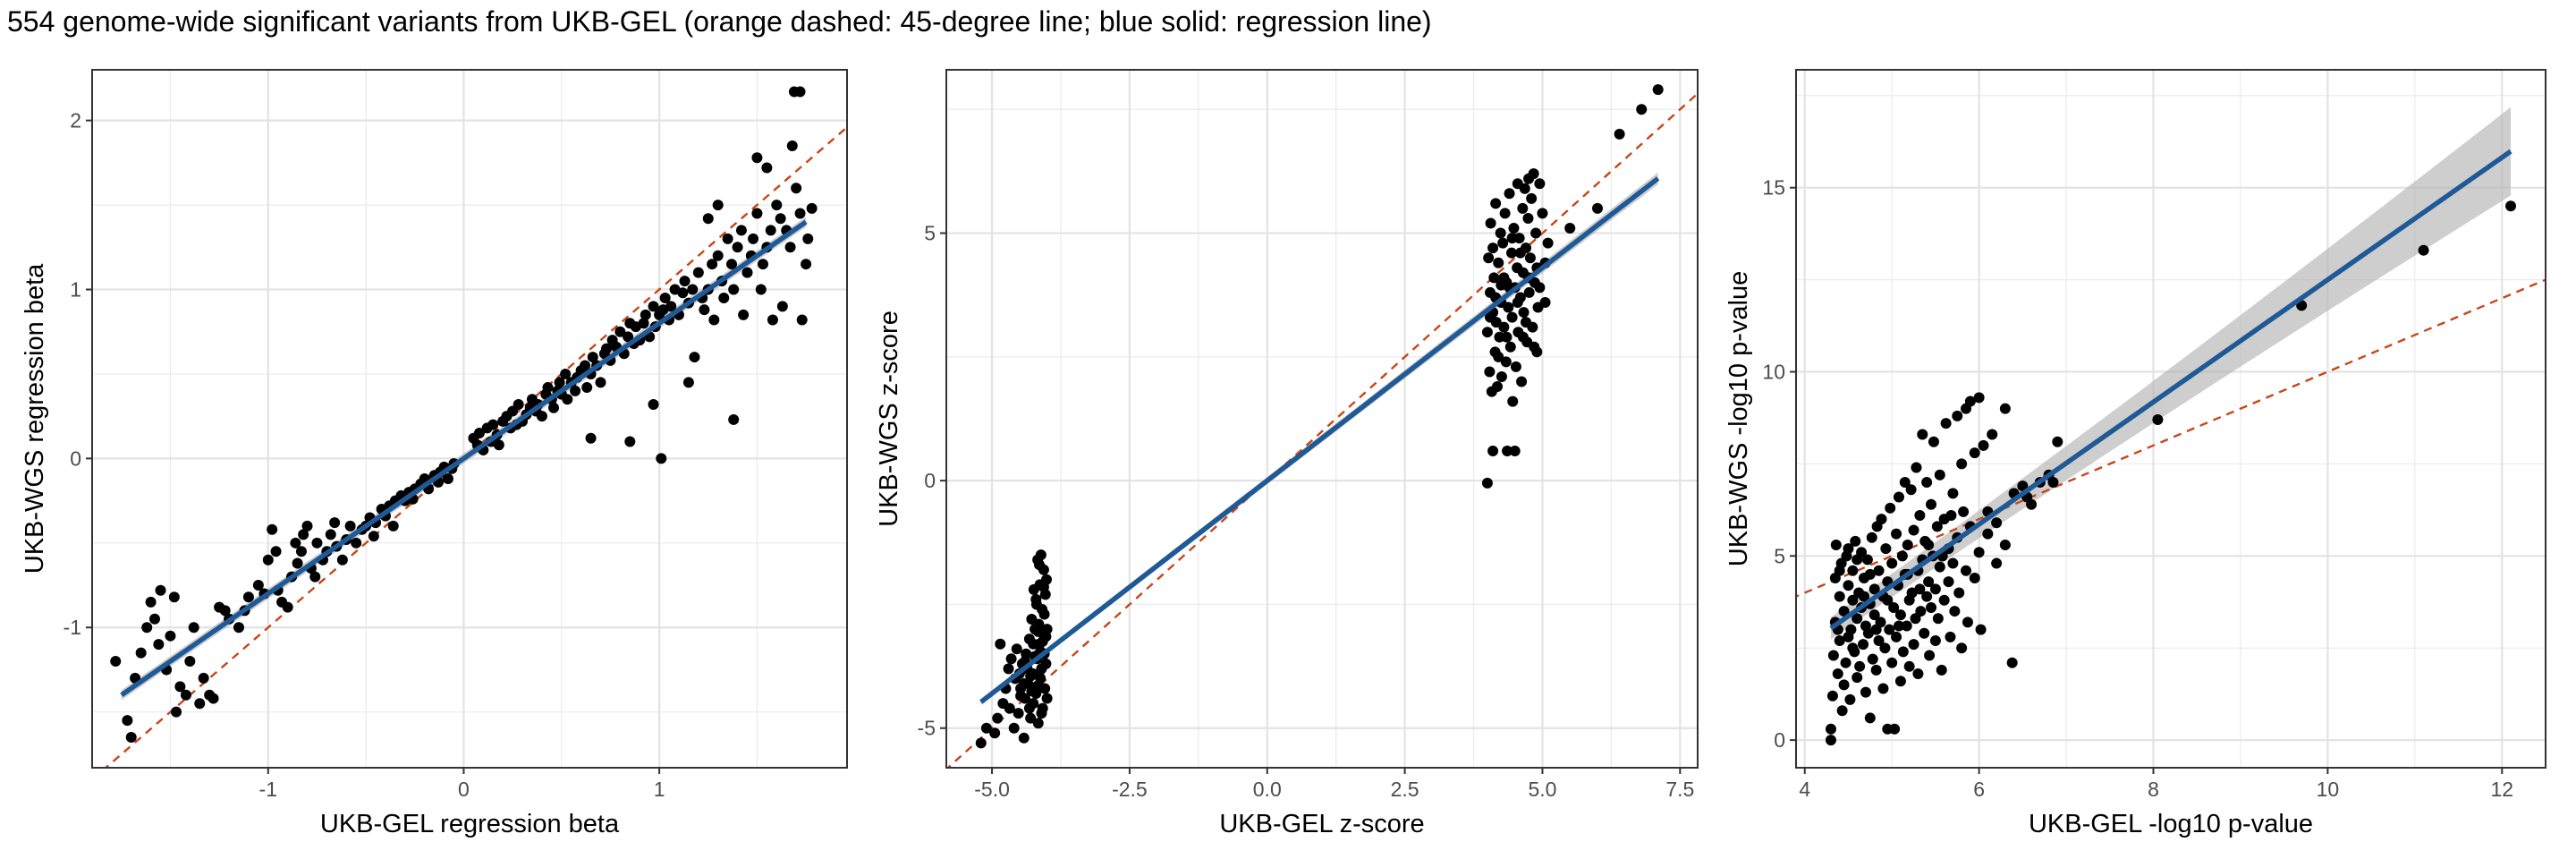 The image size is (2576, 859). What do you see at coordinates (889, 418) in the screenshot?
I see `y-axis-title: UKB-WGS z-score` at bounding box center [889, 418].